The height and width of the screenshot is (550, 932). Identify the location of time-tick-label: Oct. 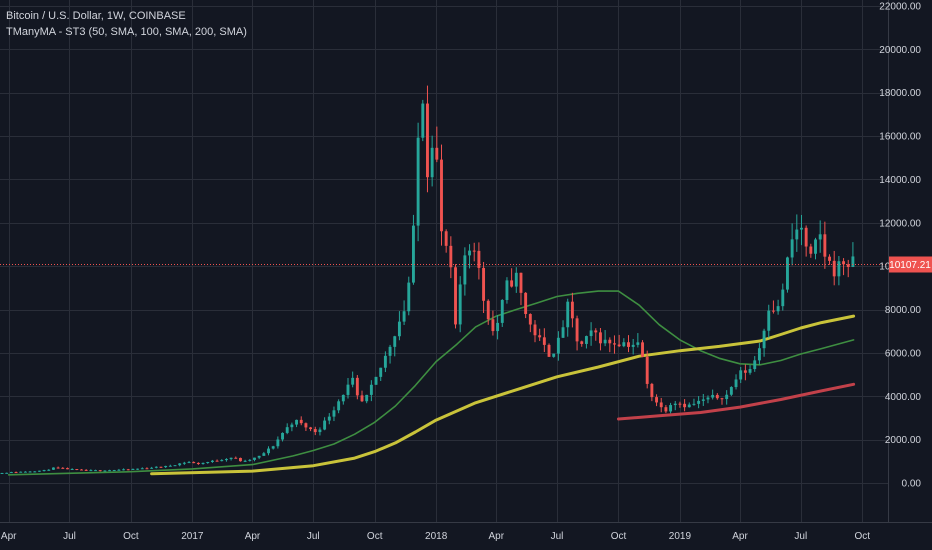
(619, 536).